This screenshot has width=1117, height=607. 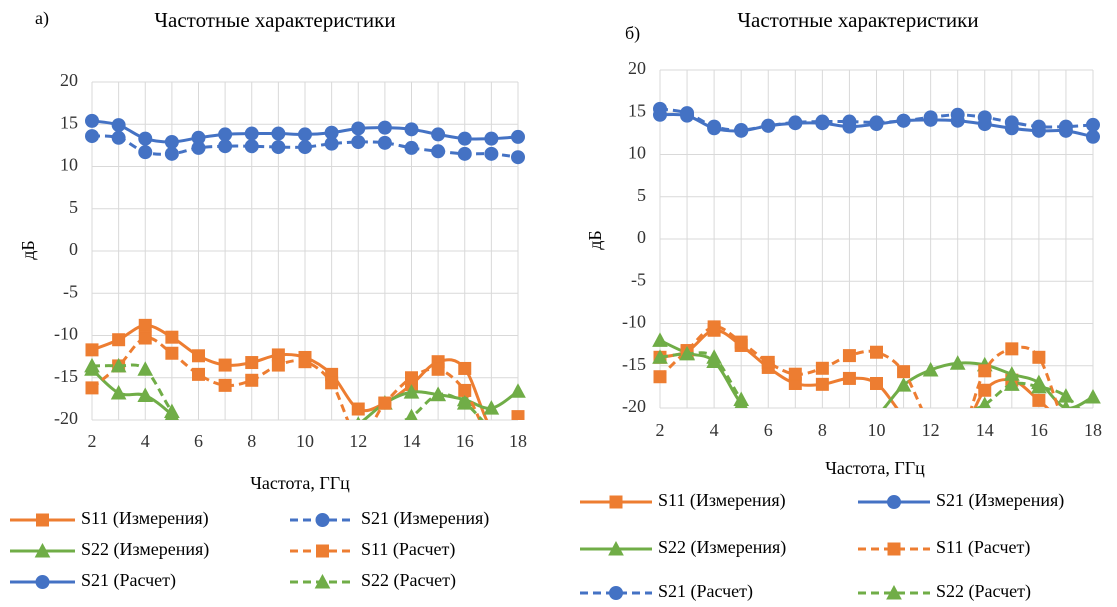 What do you see at coordinates (768, 430) in the screenshot?
I see `x-tick-label: 6` at bounding box center [768, 430].